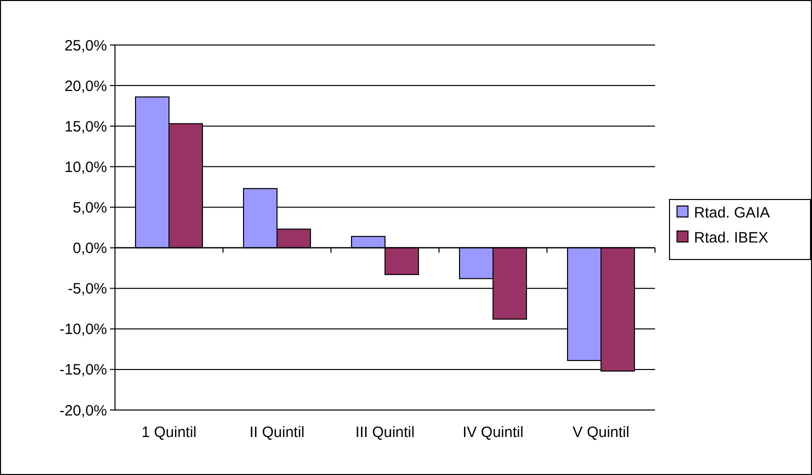 This screenshot has height=475, width=812. I want to click on legend-label: Rtad. GAIA, so click(732, 213).